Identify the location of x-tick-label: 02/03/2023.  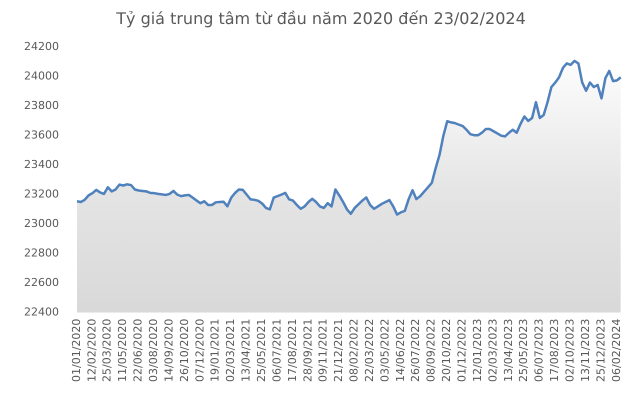
(493, 350).